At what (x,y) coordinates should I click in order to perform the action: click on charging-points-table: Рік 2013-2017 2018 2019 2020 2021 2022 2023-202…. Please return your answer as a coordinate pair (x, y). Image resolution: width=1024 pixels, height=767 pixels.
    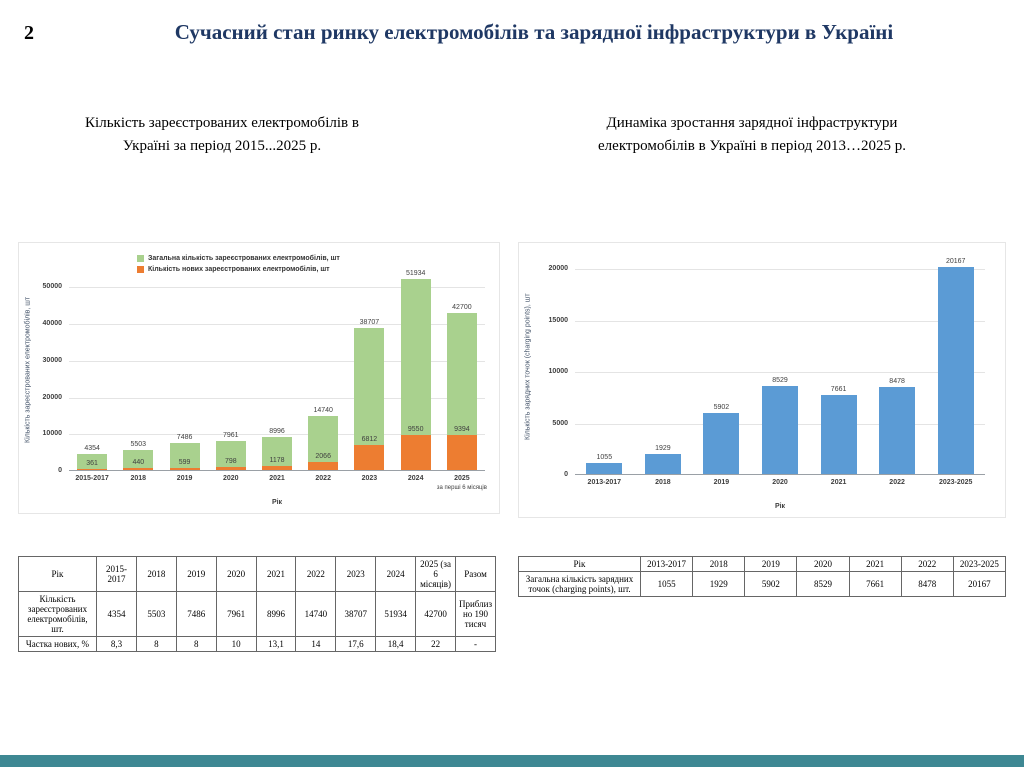
    Looking at the image, I should click on (762, 576).